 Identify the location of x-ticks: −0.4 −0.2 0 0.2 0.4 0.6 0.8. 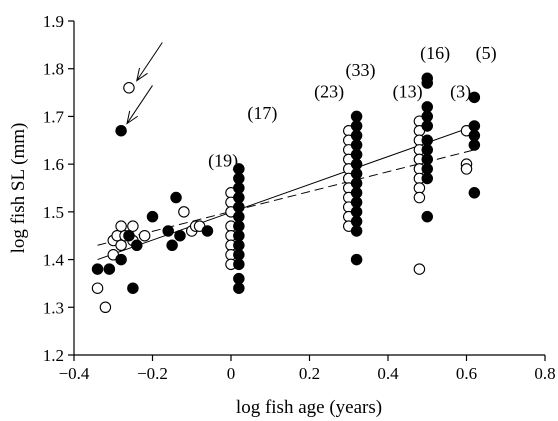
(307, 369).